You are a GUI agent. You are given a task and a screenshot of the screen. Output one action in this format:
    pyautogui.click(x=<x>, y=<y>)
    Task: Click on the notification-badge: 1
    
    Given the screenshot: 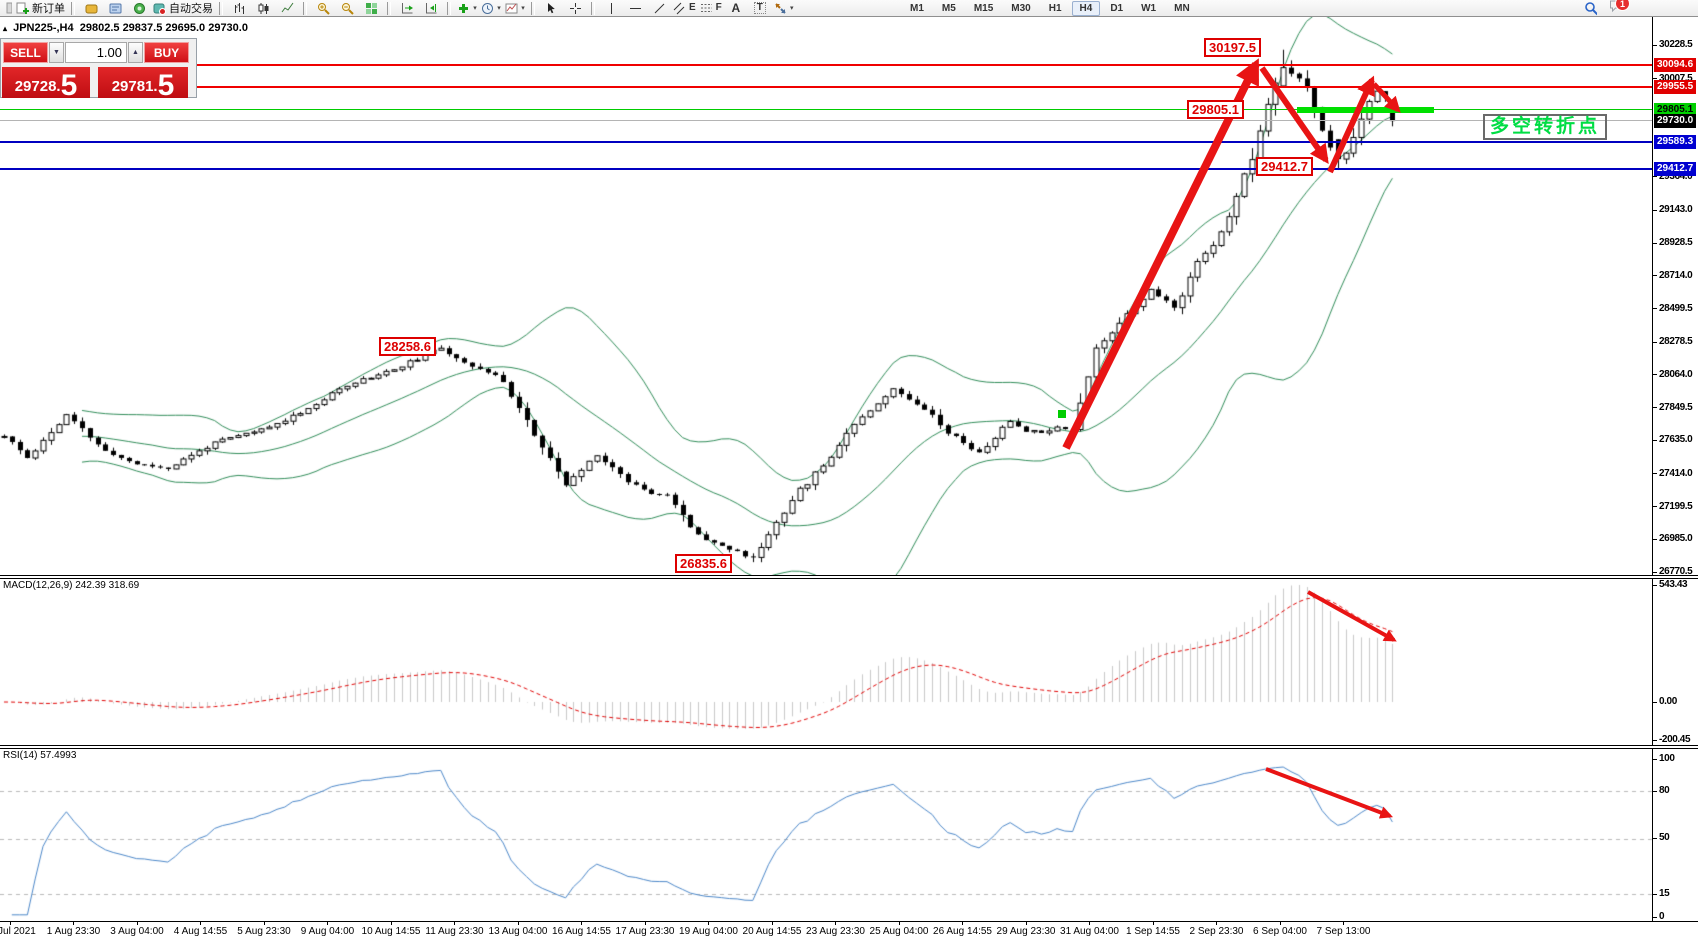 What is the action you would take?
    pyautogui.click(x=1622, y=6)
    